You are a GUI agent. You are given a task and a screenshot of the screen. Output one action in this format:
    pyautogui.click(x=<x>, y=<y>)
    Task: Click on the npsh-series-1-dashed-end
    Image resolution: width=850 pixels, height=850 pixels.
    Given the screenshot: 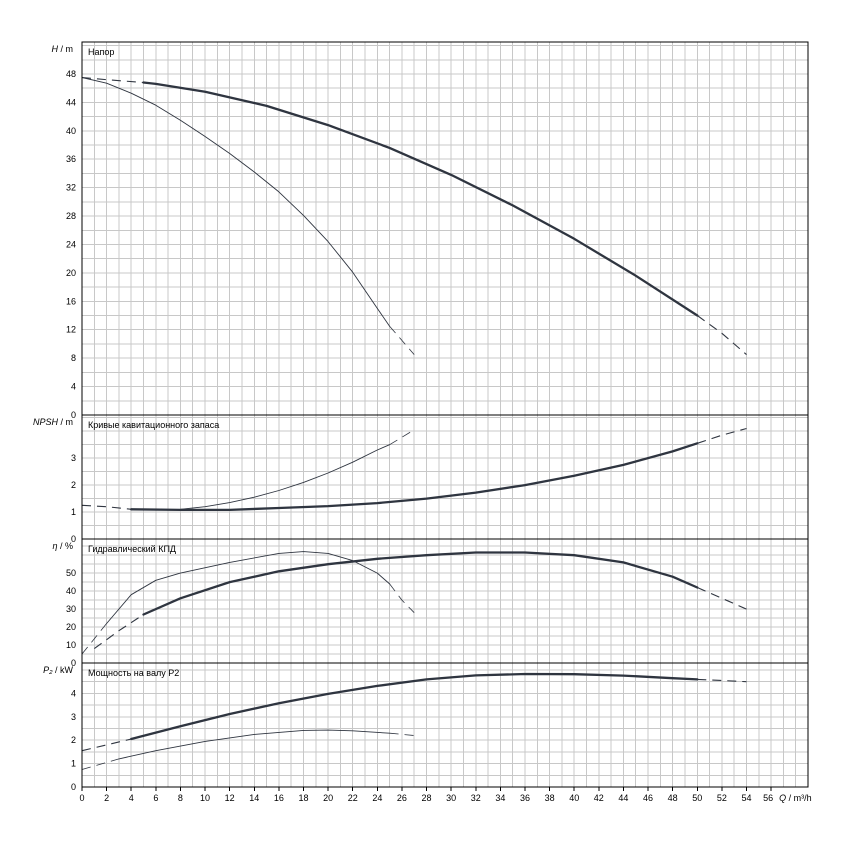 What is the action you would take?
    pyautogui.click(x=722, y=435)
    